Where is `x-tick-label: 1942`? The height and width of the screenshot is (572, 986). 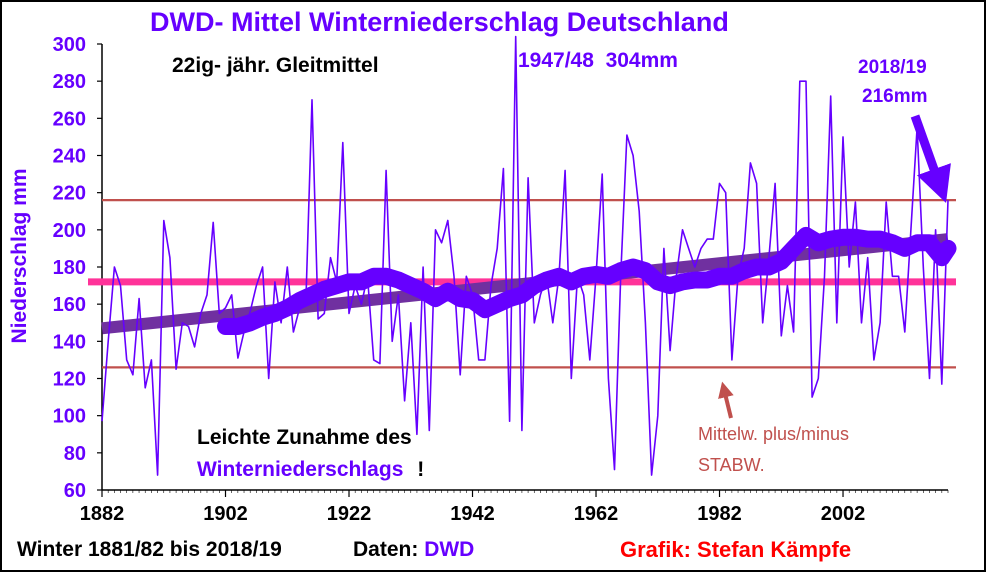
x-tick-label: 1942 is located at coordinates (472, 514).